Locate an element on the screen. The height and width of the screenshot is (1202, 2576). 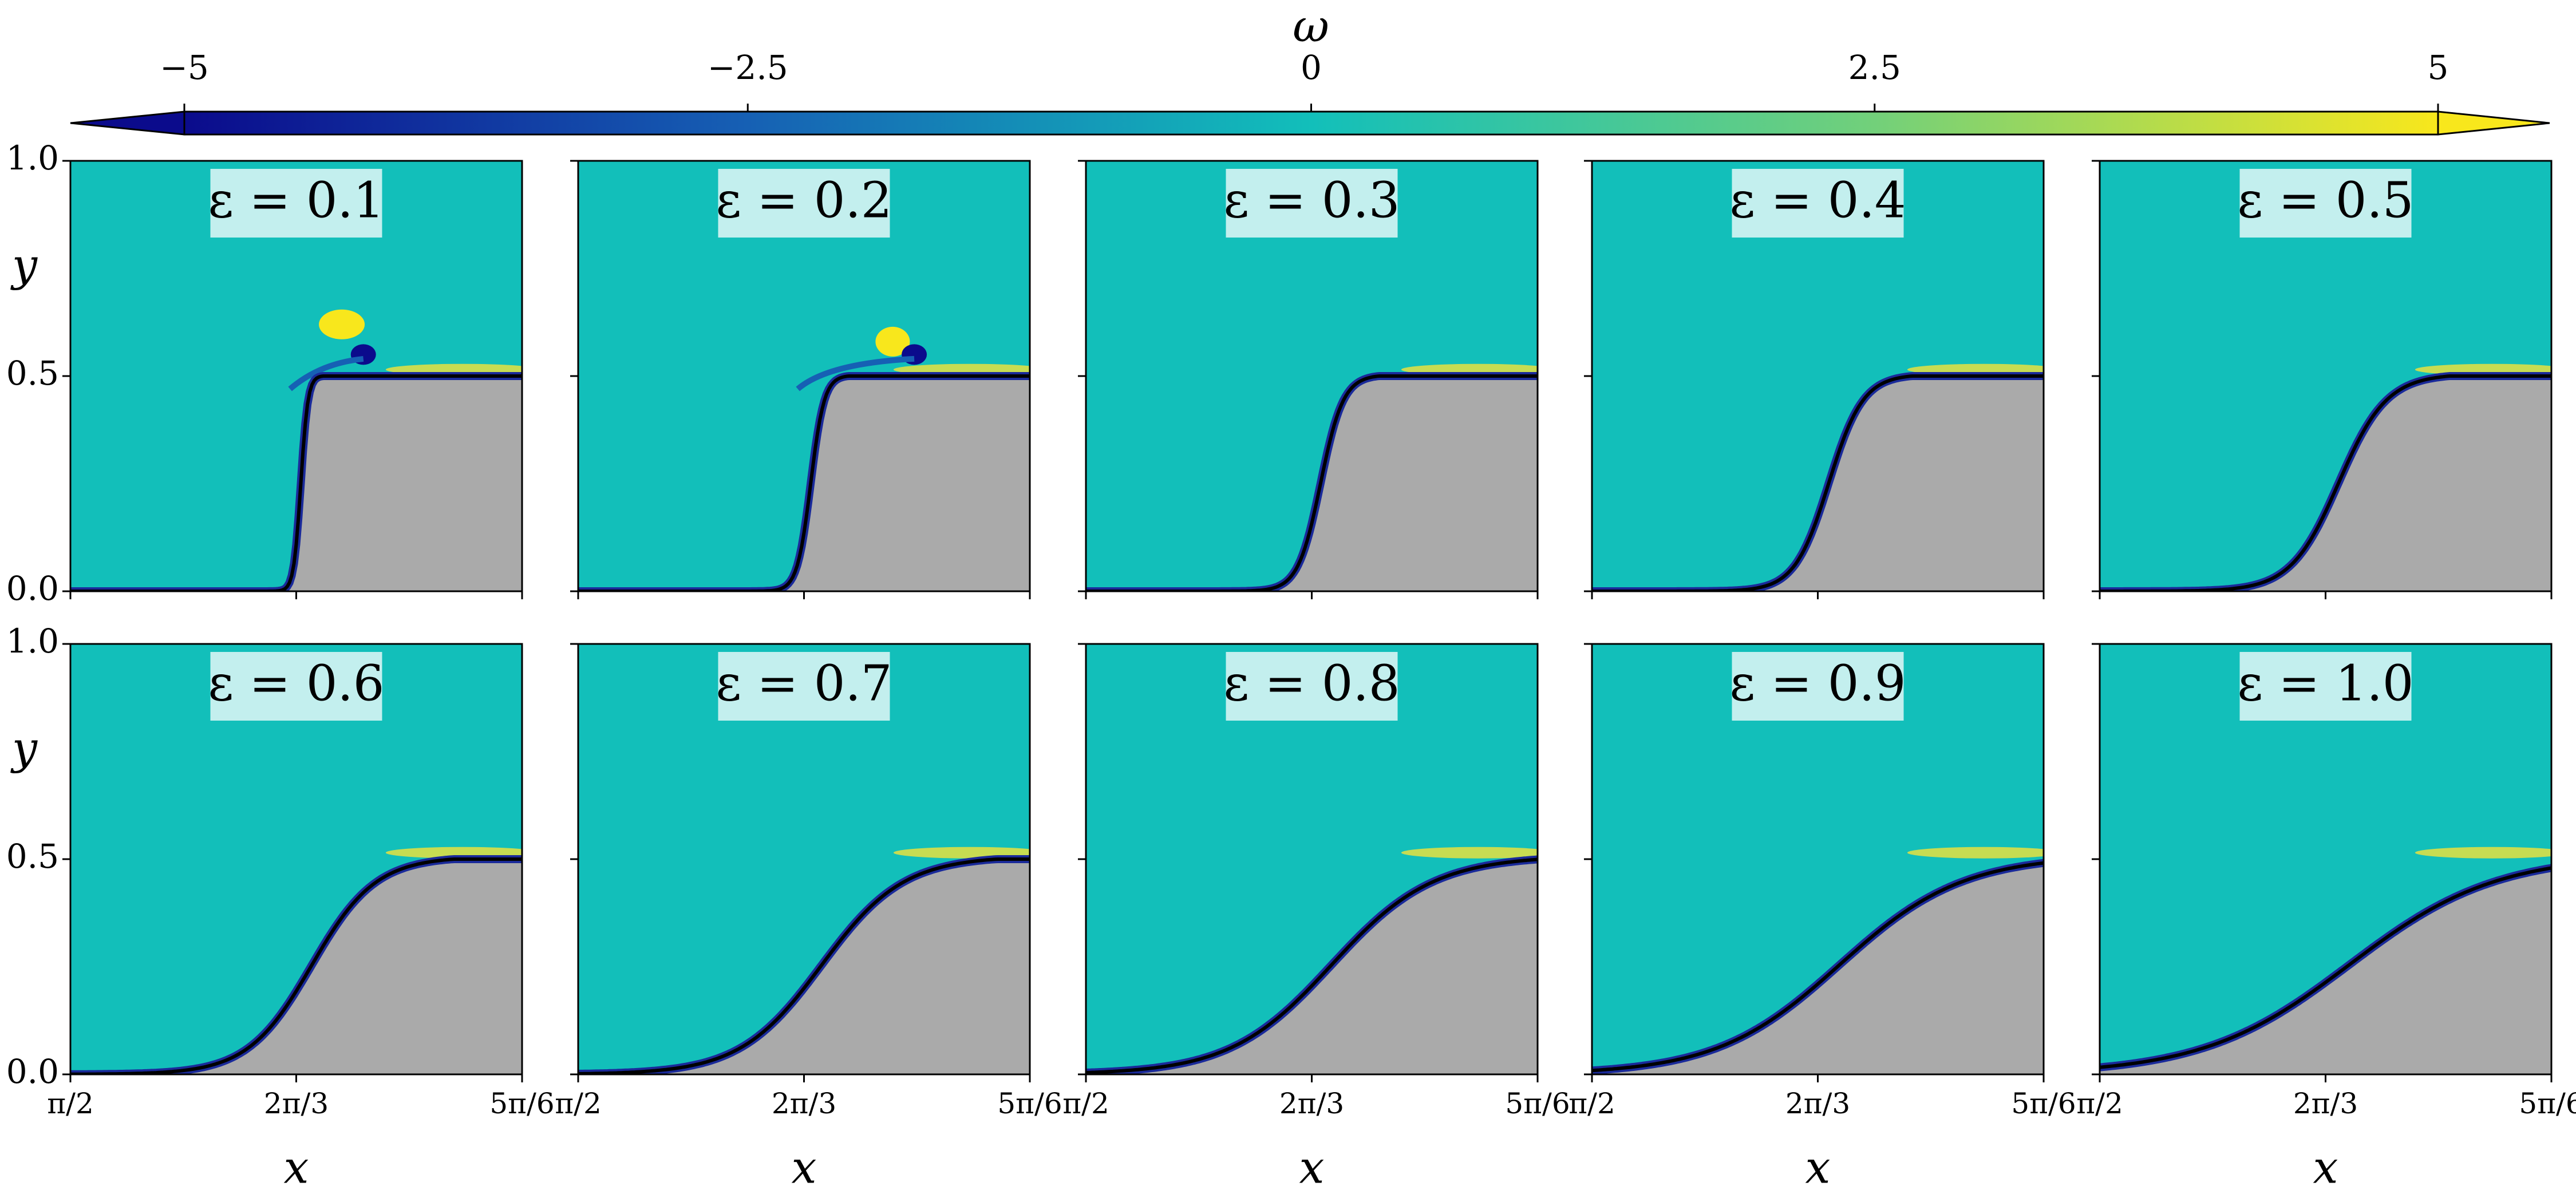
panel-title: ε = 0.4 is located at coordinates (1817, 201).